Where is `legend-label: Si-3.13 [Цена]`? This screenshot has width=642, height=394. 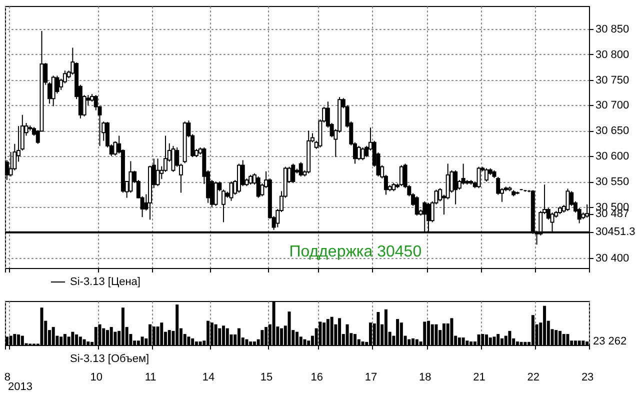
legend-label: Si-3.13 [Цена] is located at coordinates (105, 282).